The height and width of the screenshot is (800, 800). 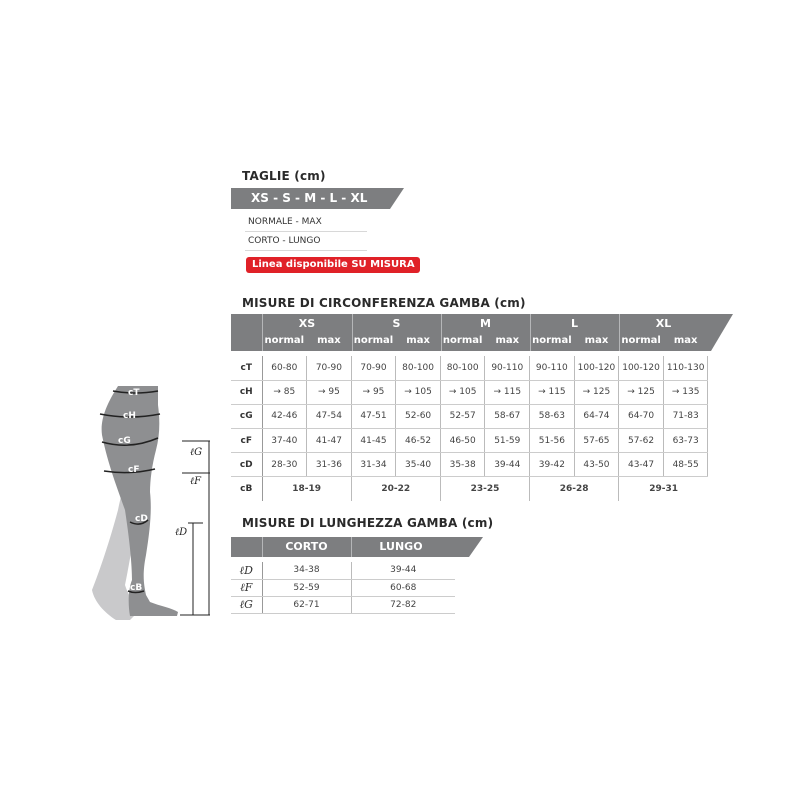 What do you see at coordinates (181, 532) in the screenshot?
I see `label-lD: ℓD` at bounding box center [181, 532].